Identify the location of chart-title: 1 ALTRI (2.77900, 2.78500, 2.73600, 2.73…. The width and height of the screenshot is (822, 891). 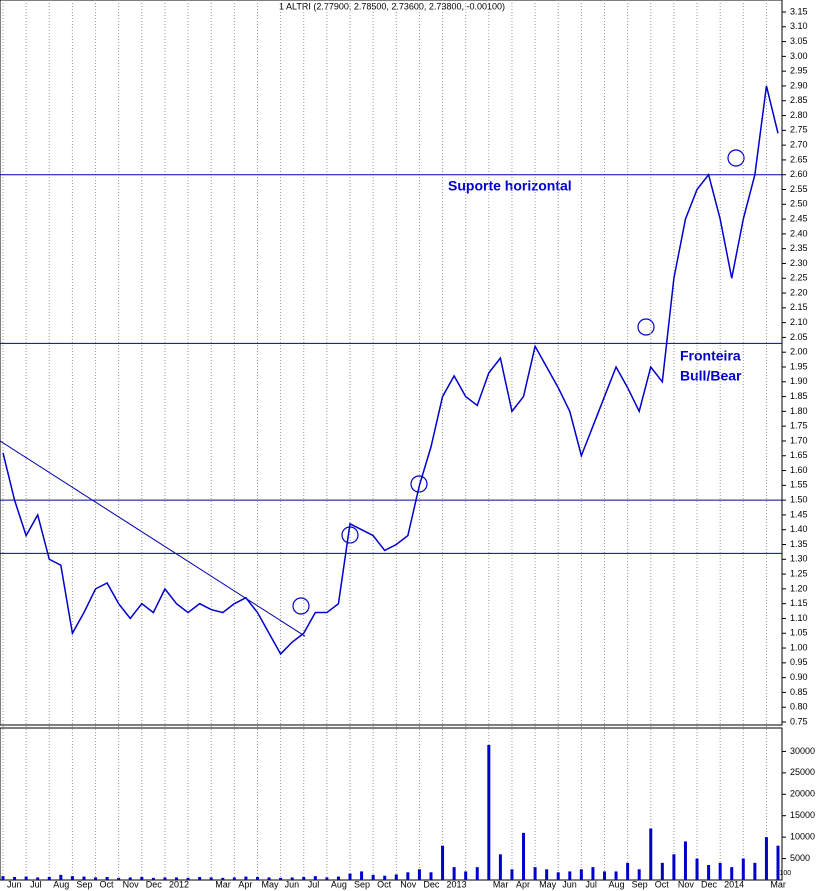
(392, 6).